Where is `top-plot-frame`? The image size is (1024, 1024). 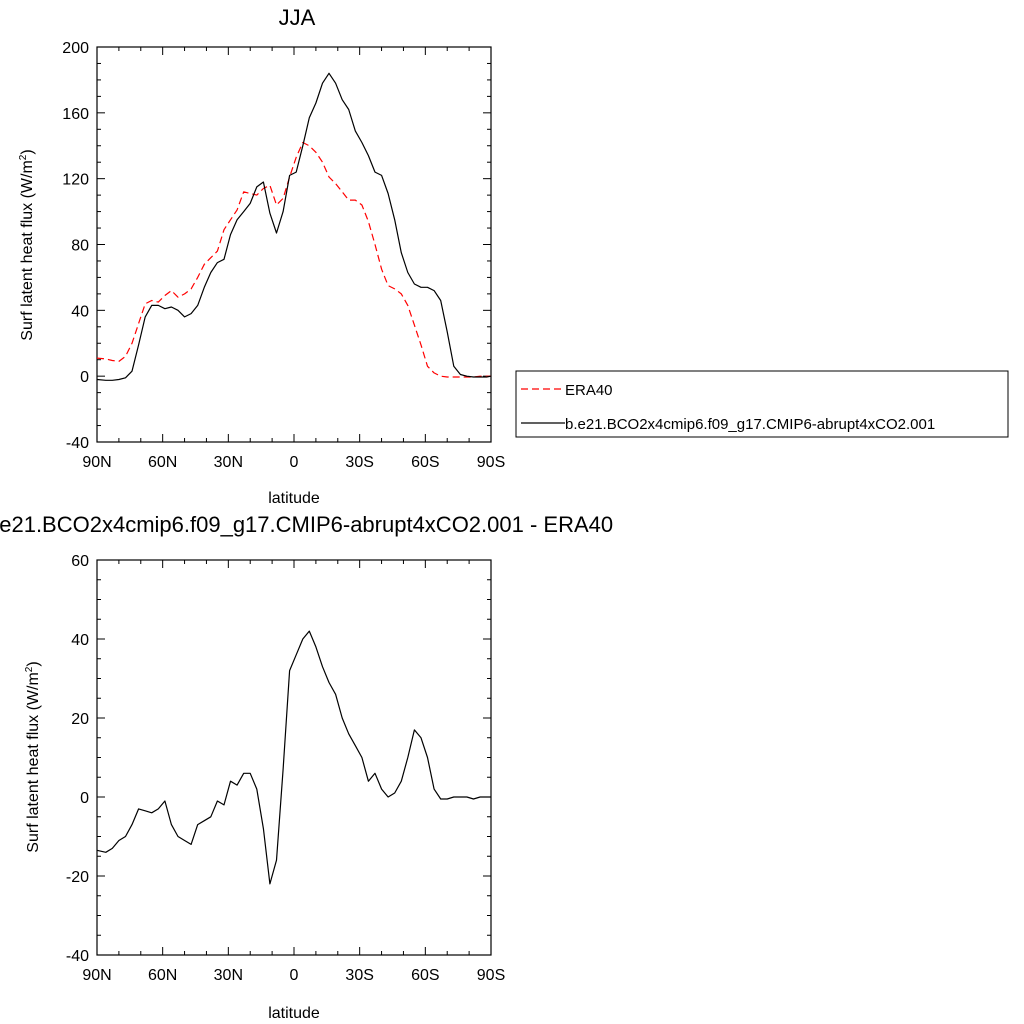 top-plot-frame is located at coordinates (294, 244).